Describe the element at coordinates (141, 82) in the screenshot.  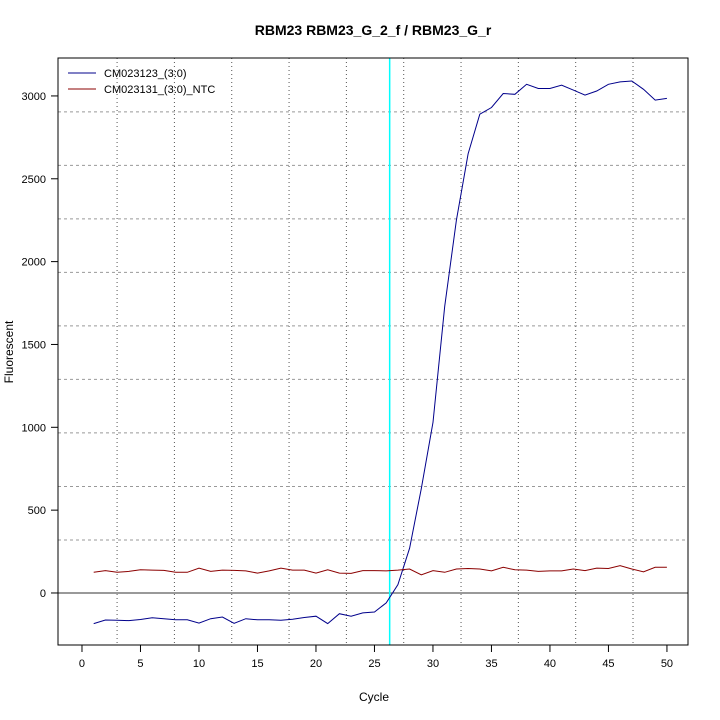
I see `legend: CM023123_(3:0) CM023131_(3:0)_NTC` at that location.